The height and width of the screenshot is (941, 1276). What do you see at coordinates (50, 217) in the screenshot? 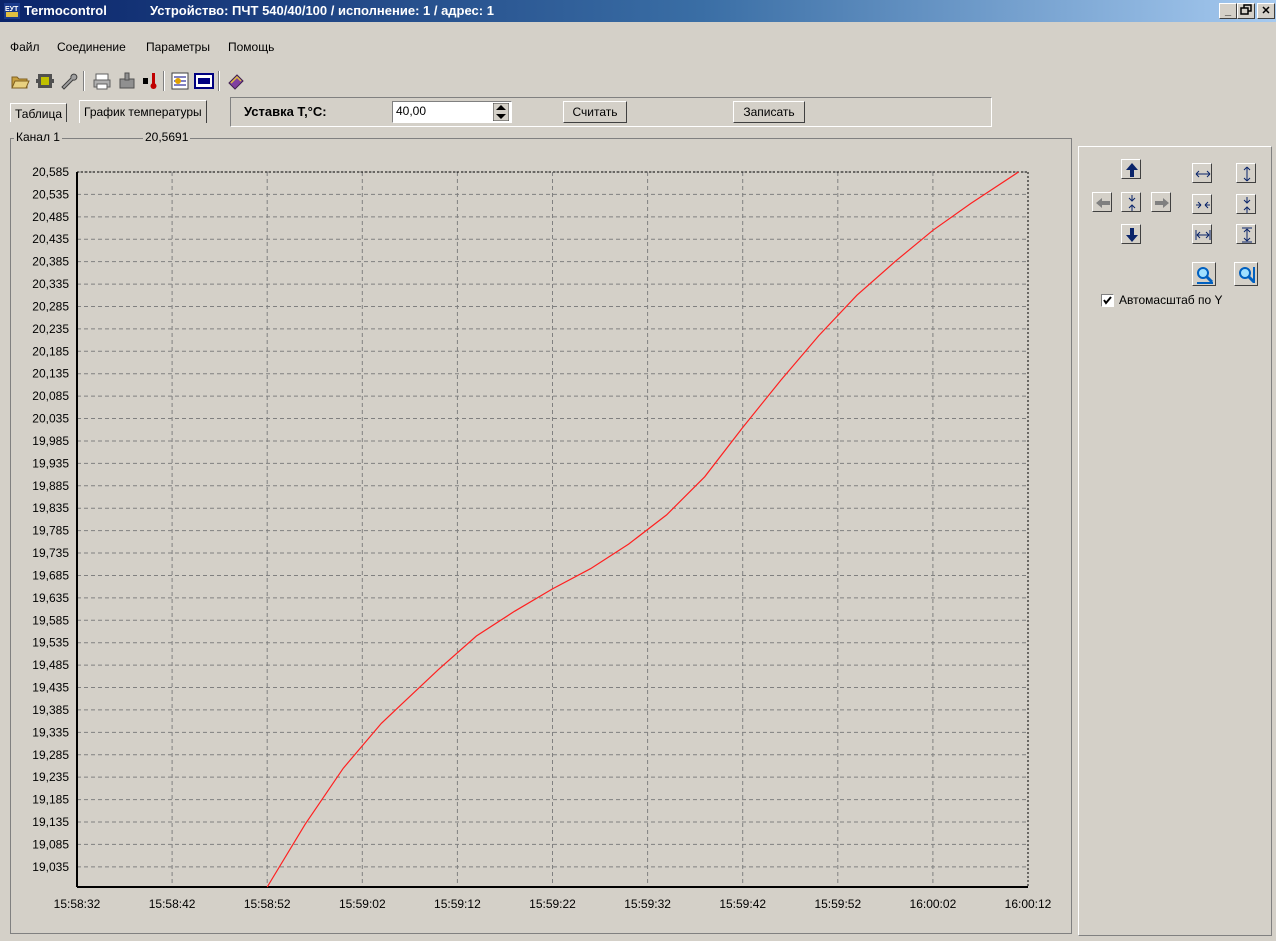
I see `y-tick-label: 20,485` at bounding box center [50, 217].